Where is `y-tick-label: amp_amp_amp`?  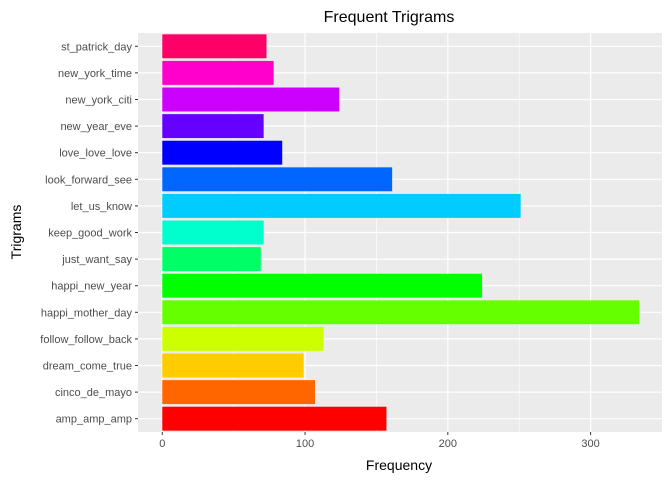 y-tick-label: amp_amp_amp is located at coordinates (94, 420).